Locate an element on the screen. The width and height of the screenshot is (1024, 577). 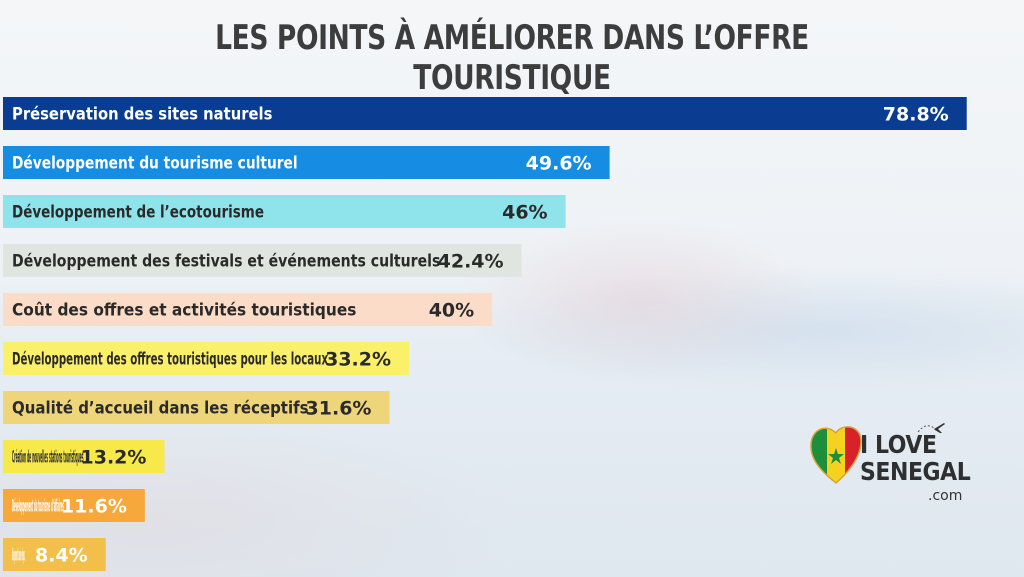
bar-value-label: 11.6% is located at coordinates (94, 507).